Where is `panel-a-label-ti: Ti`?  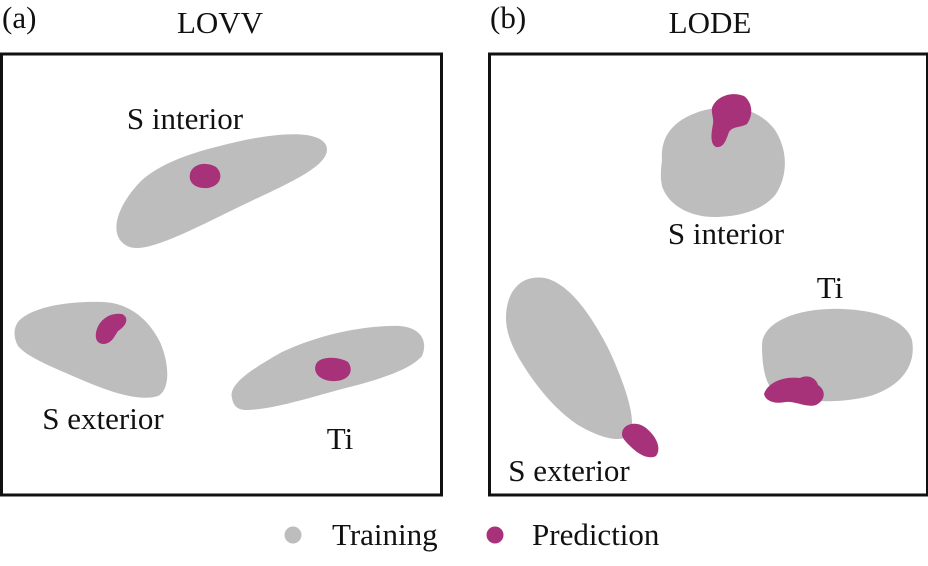
panel-a-label-ti: Ti is located at coordinates (340, 438).